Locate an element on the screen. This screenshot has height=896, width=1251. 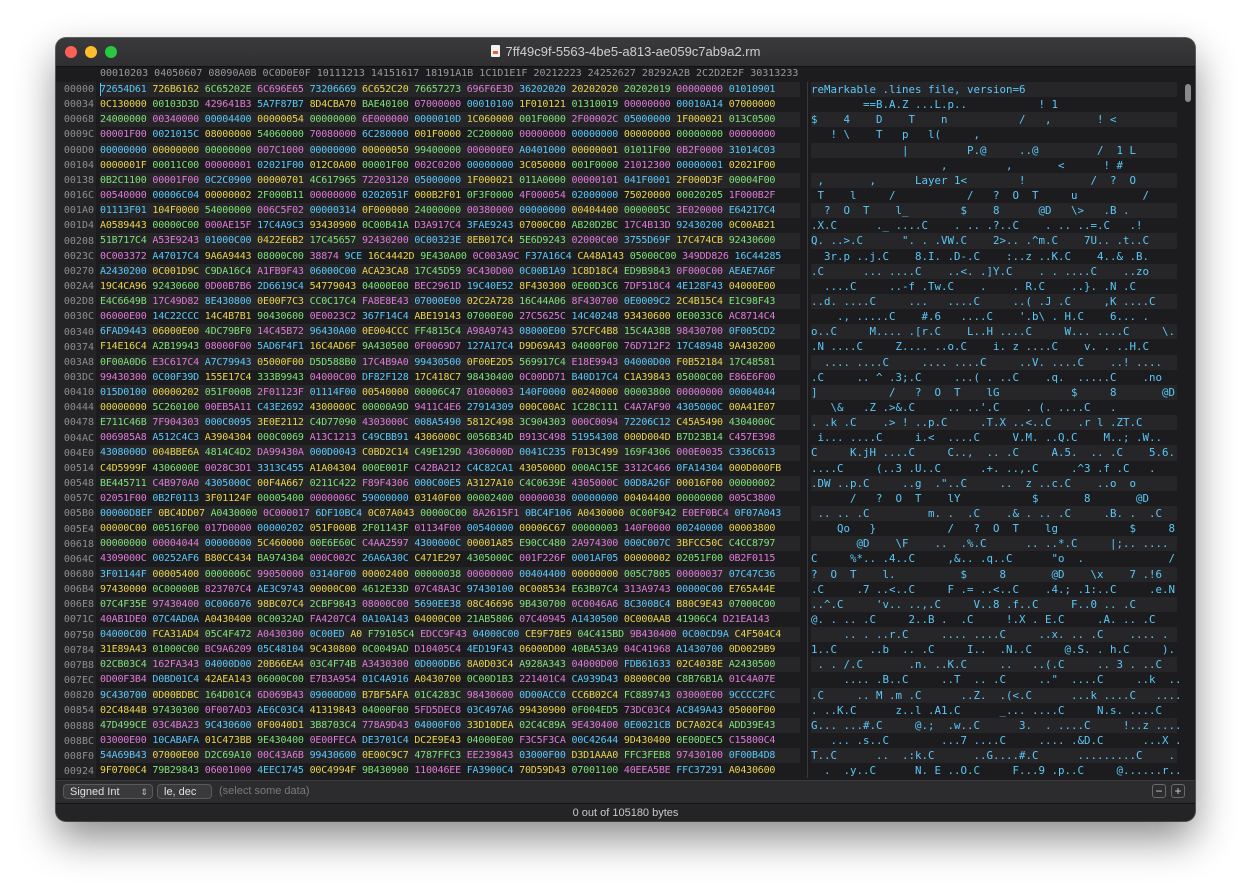
hex-byte-group: C1A39843 is located at coordinates (650, 377).